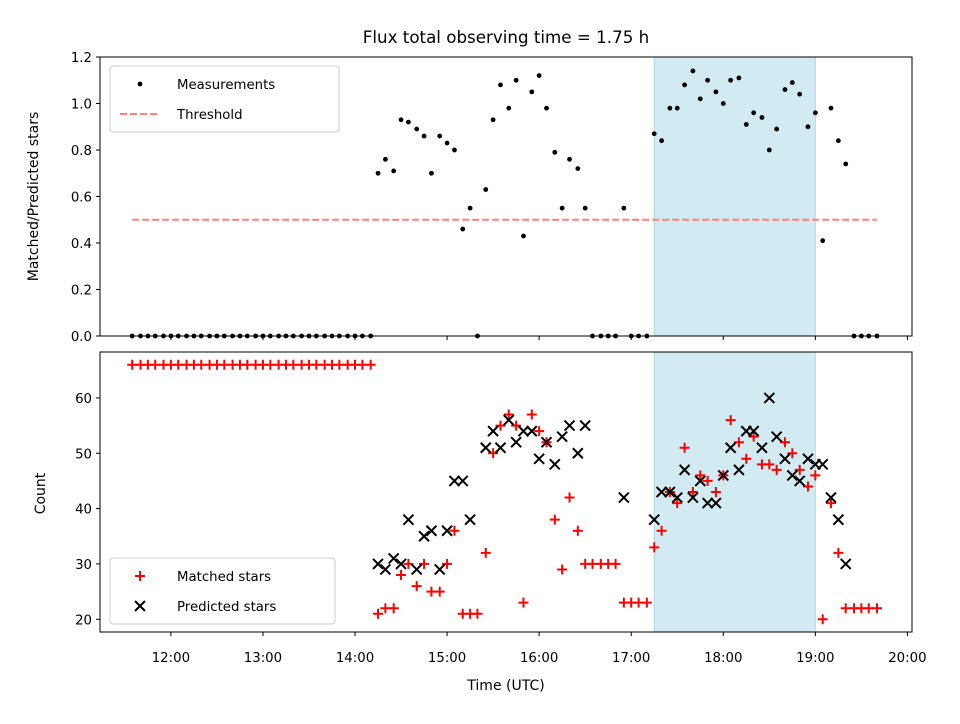  What do you see at coordinates (81, 151) in the screenshot?
I see `y-tick-label: 0.8` at bounding box center [81, 151].